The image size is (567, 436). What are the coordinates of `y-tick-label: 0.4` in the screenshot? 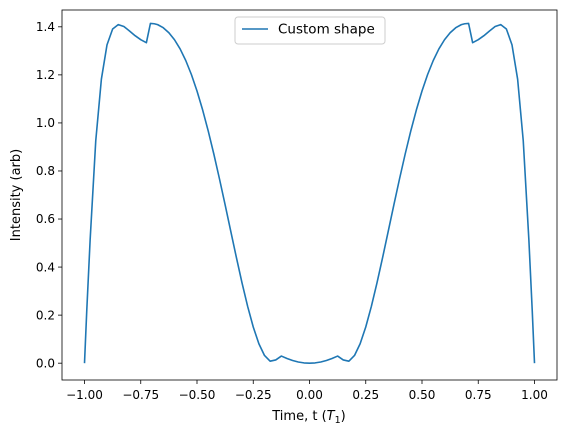 It's located at (45, 267).